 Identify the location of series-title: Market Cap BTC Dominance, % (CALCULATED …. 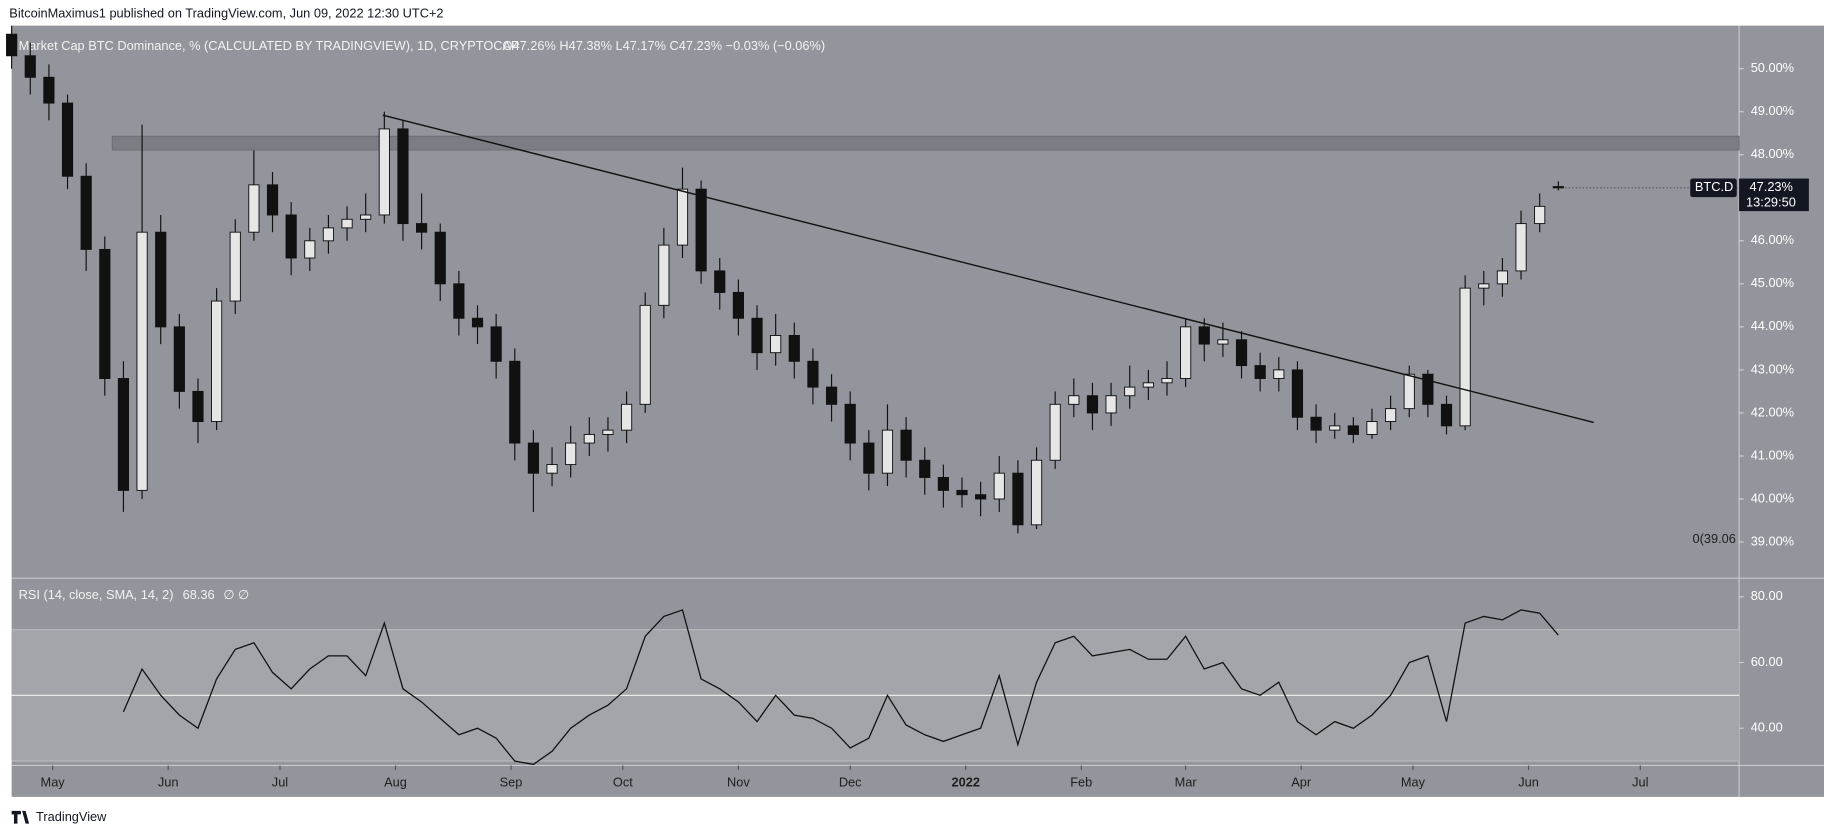
(269, 45).